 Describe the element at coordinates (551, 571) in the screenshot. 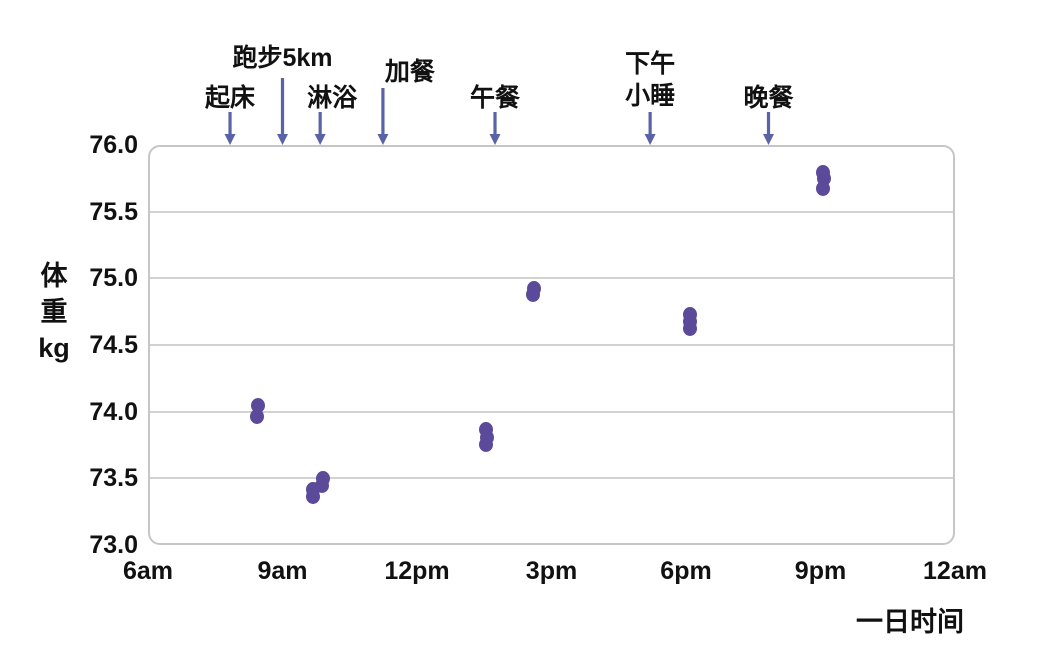

I see `x-tick-label: 3pm` at that location.